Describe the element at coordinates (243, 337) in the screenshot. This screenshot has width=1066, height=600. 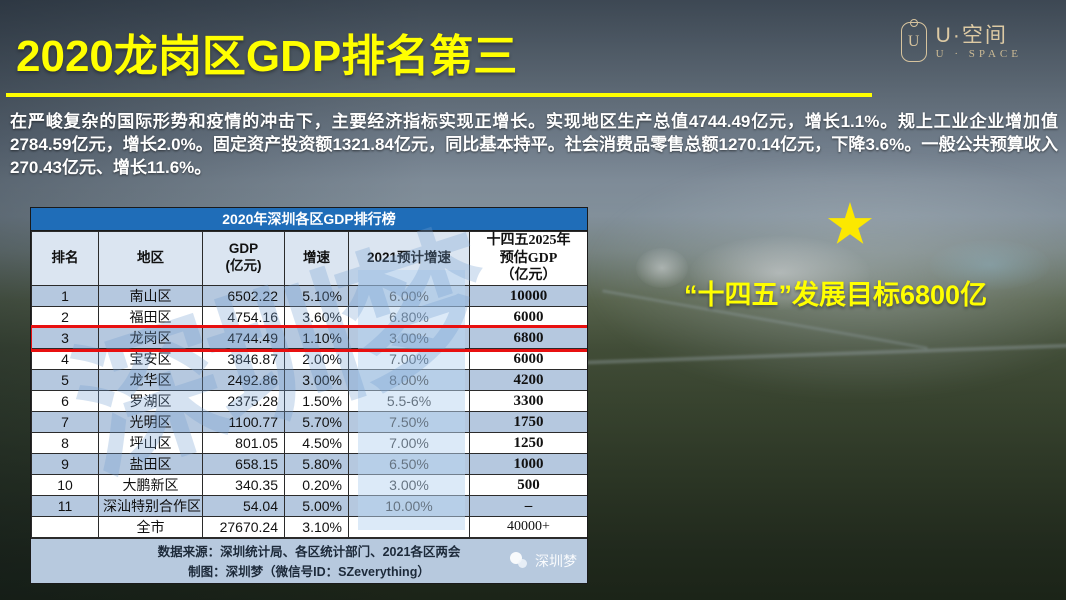
I see `cell-gdp: 4744.49` at that location.